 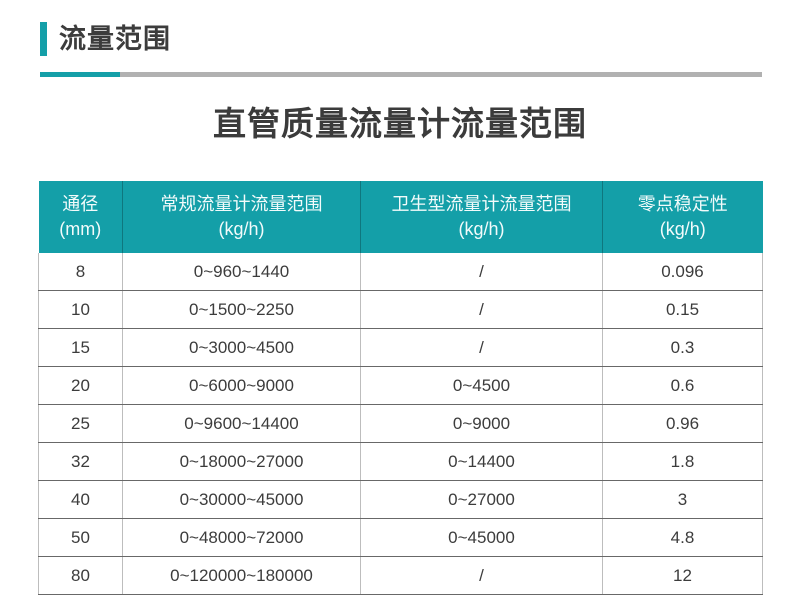 What do you see at coordinates (682, 575) in the screenshot?
I see `table-cell: 12` at bounding box center [682, 575].